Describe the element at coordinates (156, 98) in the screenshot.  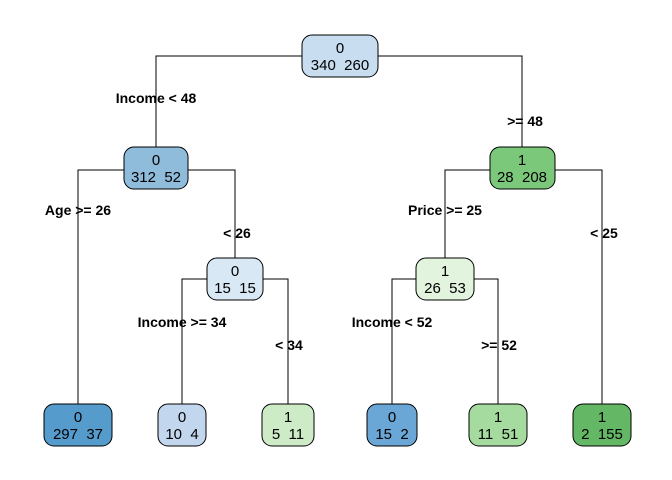
I see `split-label-root-left: Income < 48` at that location.